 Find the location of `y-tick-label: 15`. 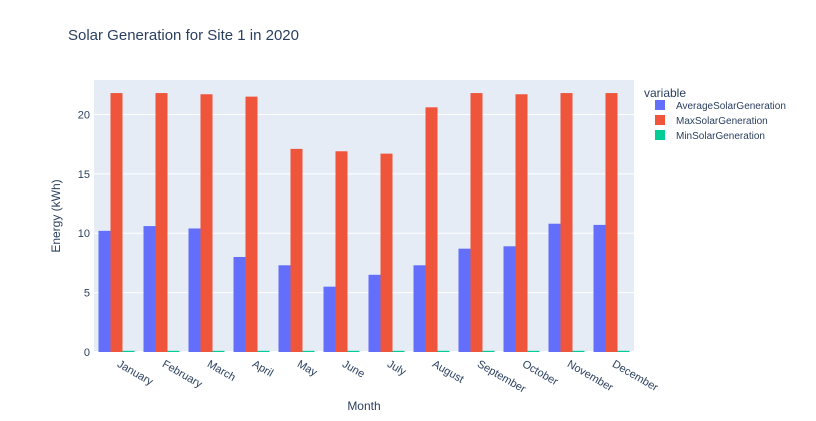

y-tick-label: 15 is located at coordinates (84, 175).